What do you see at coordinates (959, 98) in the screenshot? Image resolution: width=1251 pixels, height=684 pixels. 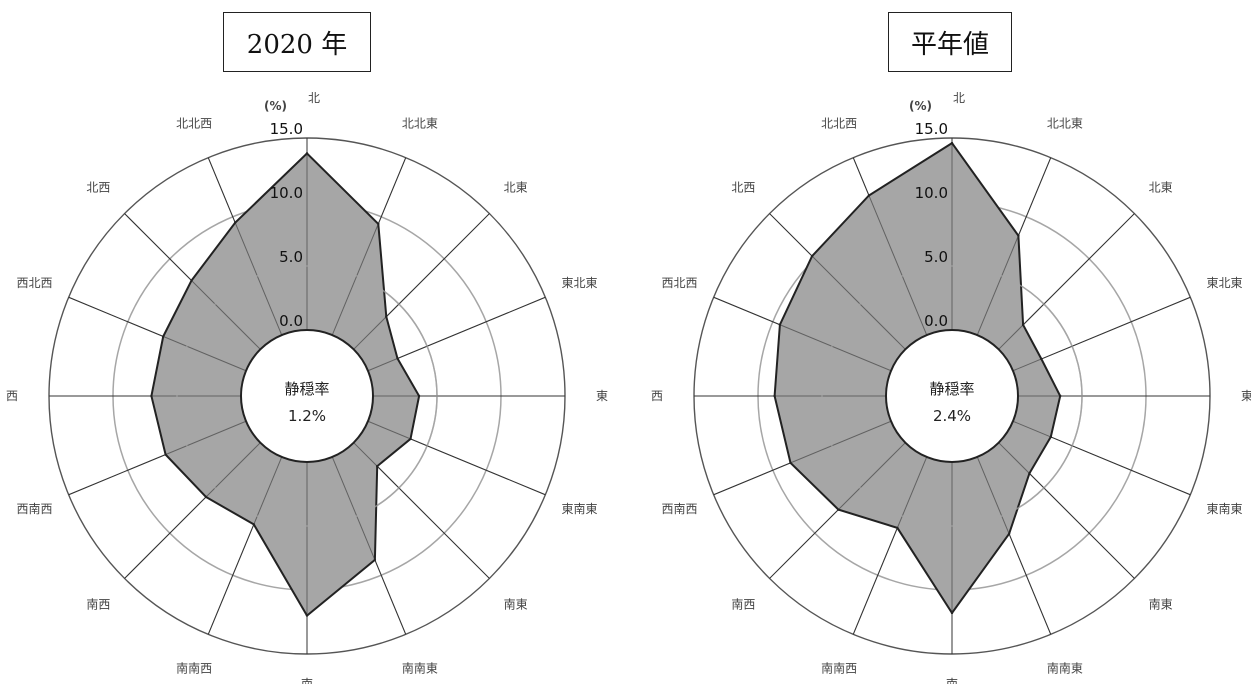 I see `direction-label: 北` at bounding box center [959, 98].